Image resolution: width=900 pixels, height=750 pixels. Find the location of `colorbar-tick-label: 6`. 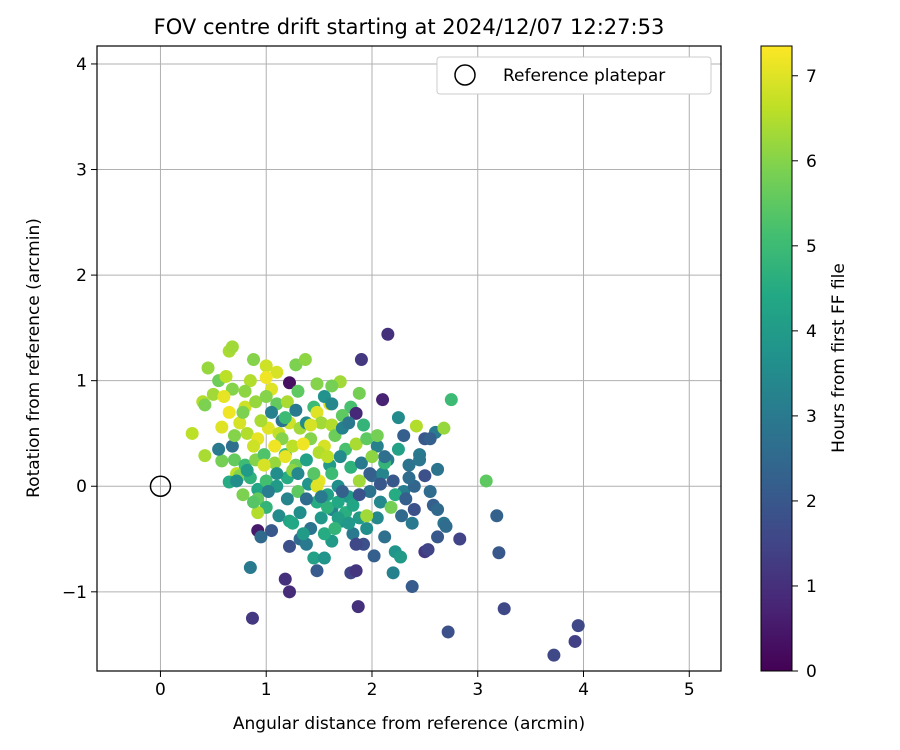

colorbar-tick-label: 6 is located at coordinates (811, 162).